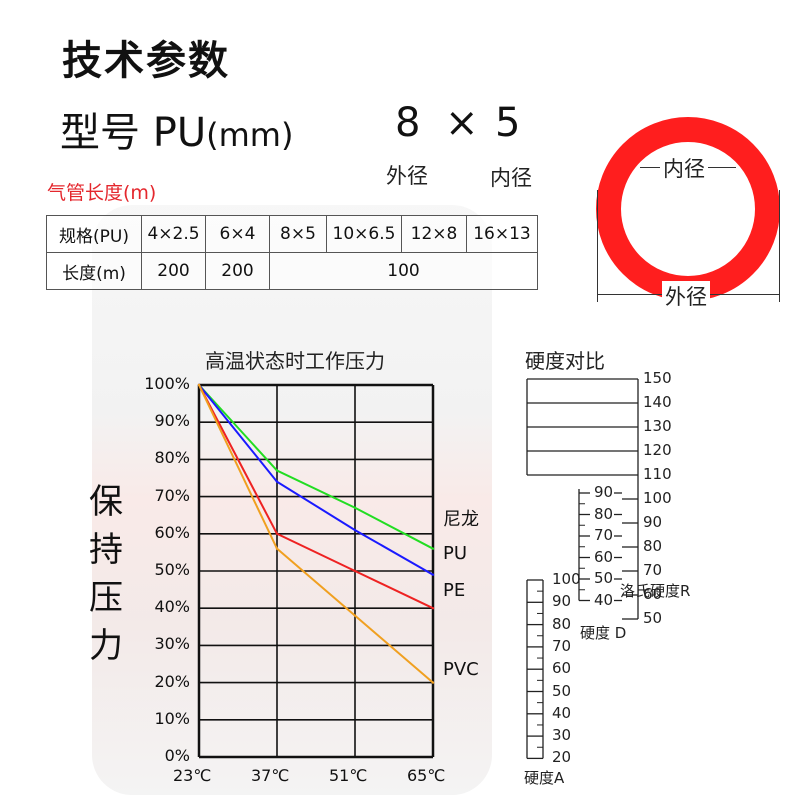  Describe the element at coordinates (179, 133) in the screenshot. I see `model-material: PU` at that location.